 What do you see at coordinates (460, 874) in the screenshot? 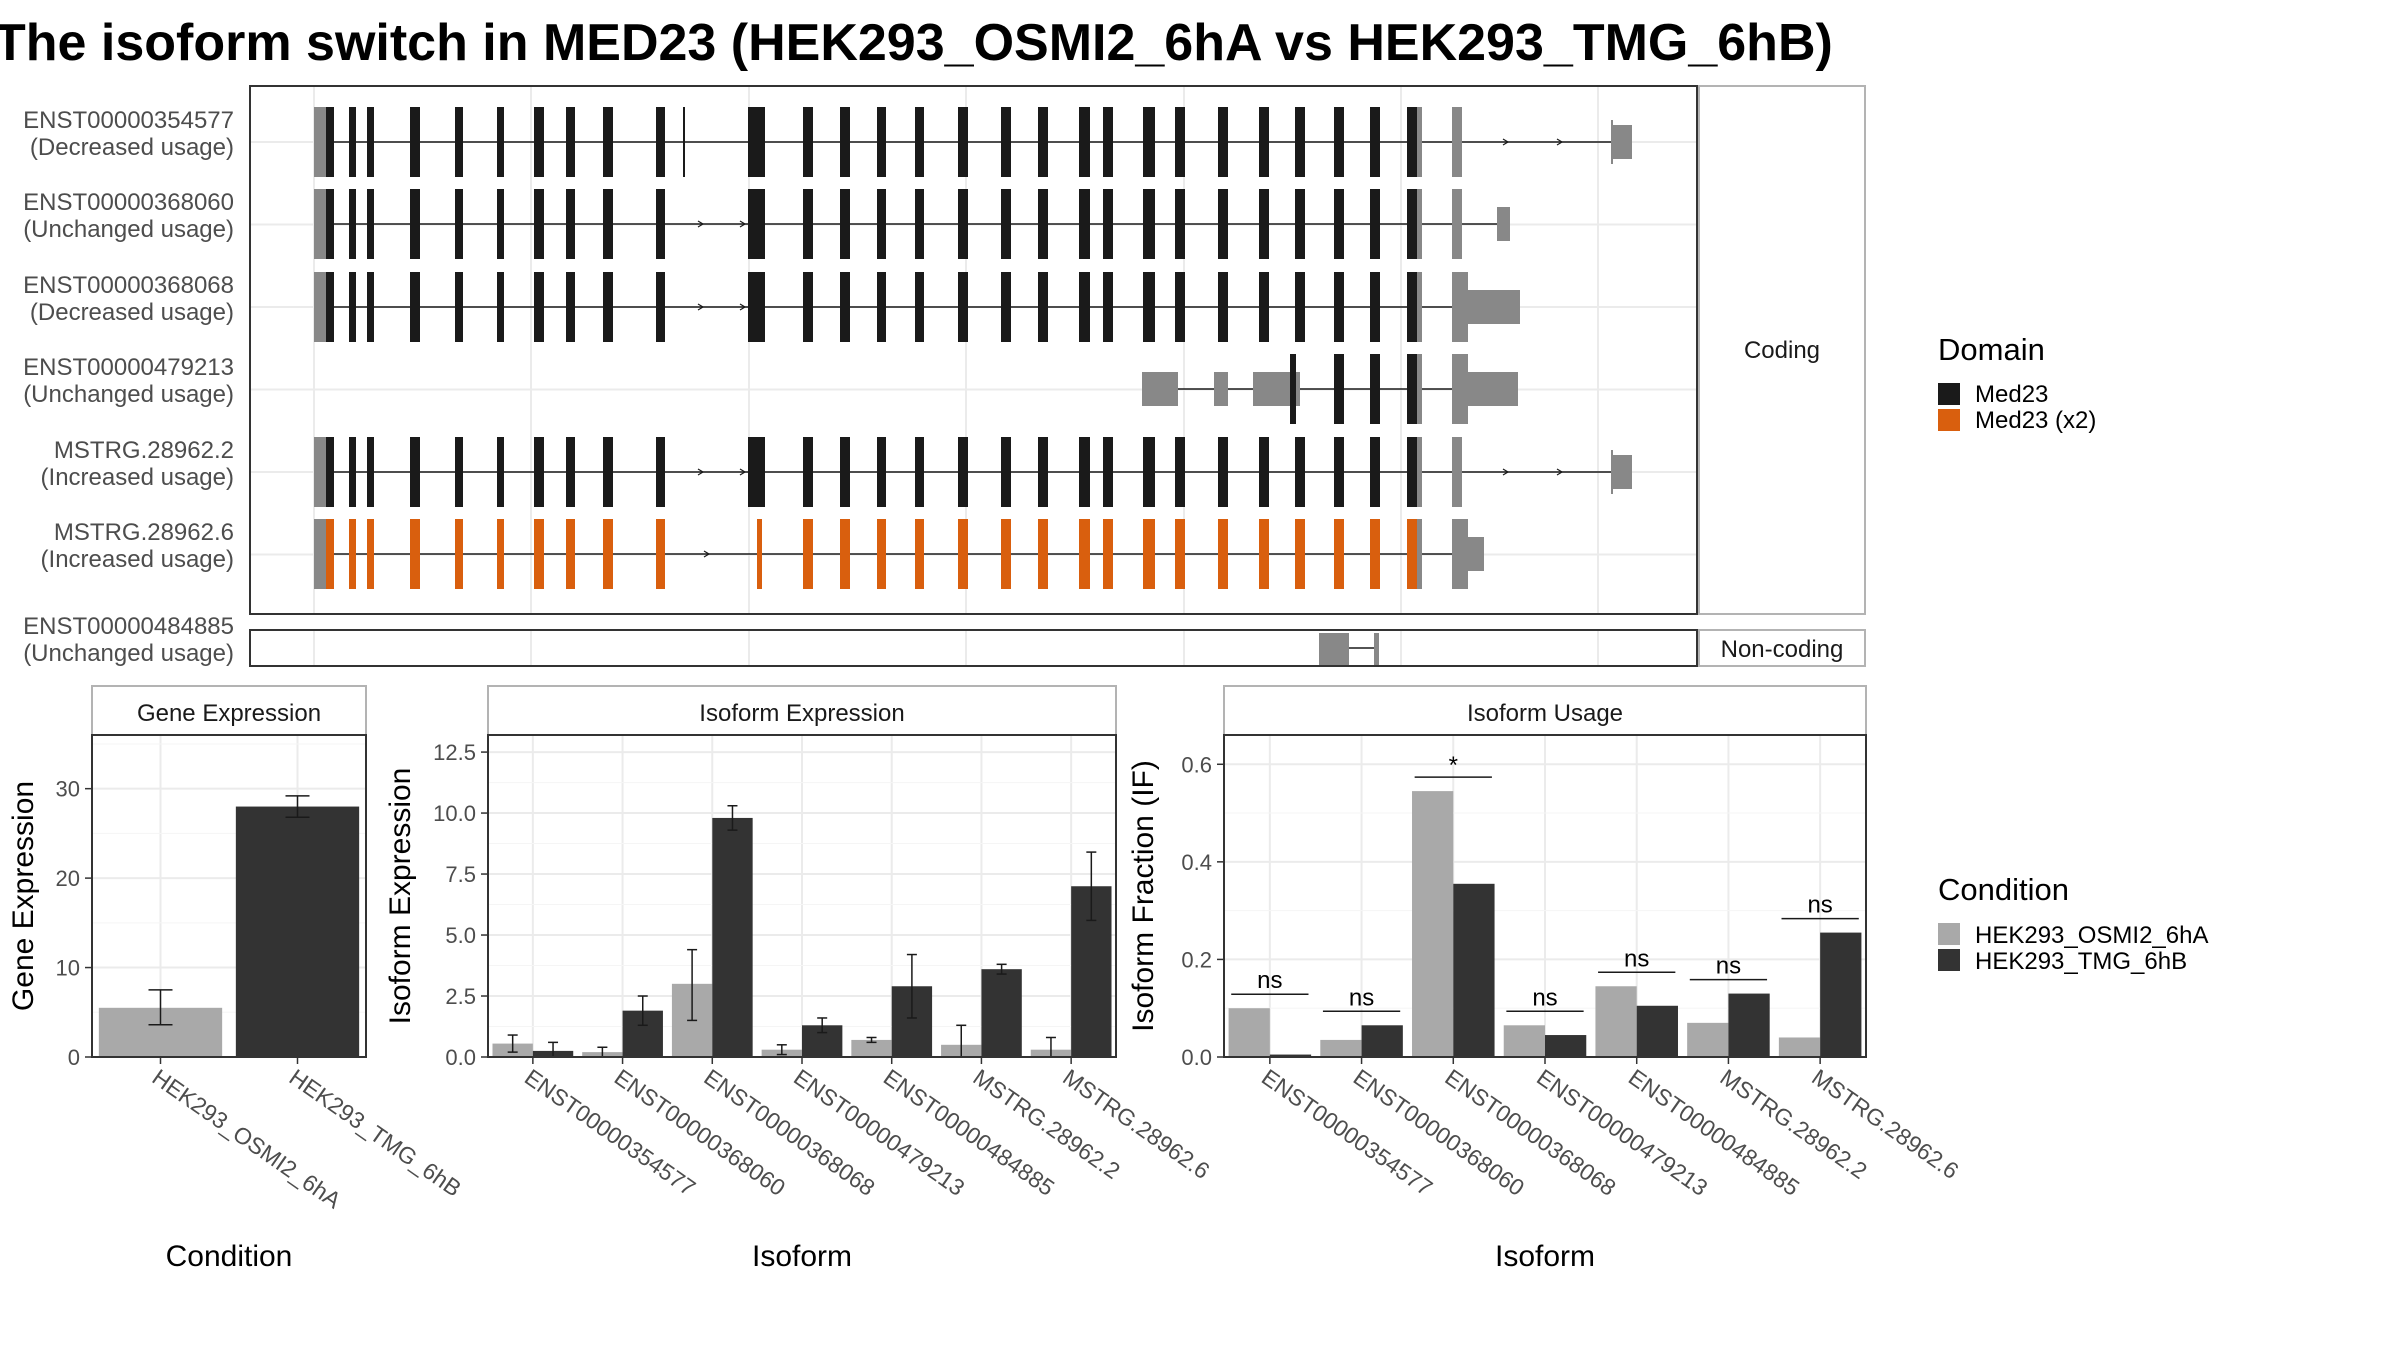
I see `y-tick-label: 7.5` at bounding box center [460, 874].